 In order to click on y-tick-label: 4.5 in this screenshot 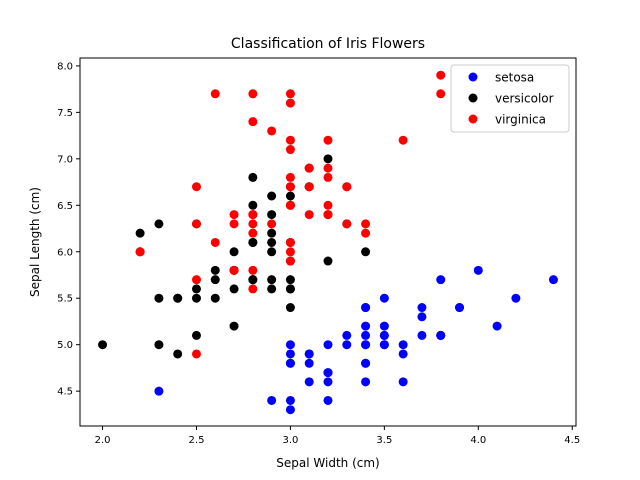, I will do `click(65, 392)`.